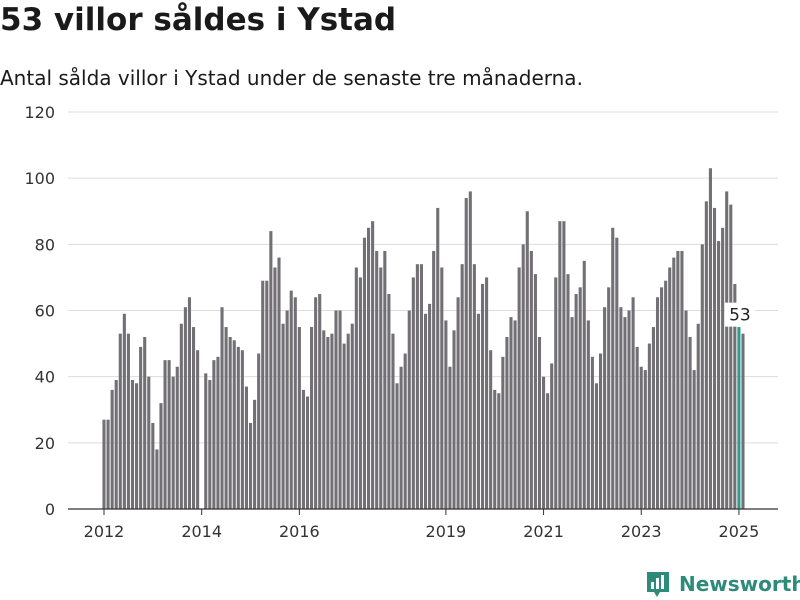 Image resolution: width=800 pixels, height=600 pixels. I want to click on brand-logo: Newsworthy, so click(722, 584).